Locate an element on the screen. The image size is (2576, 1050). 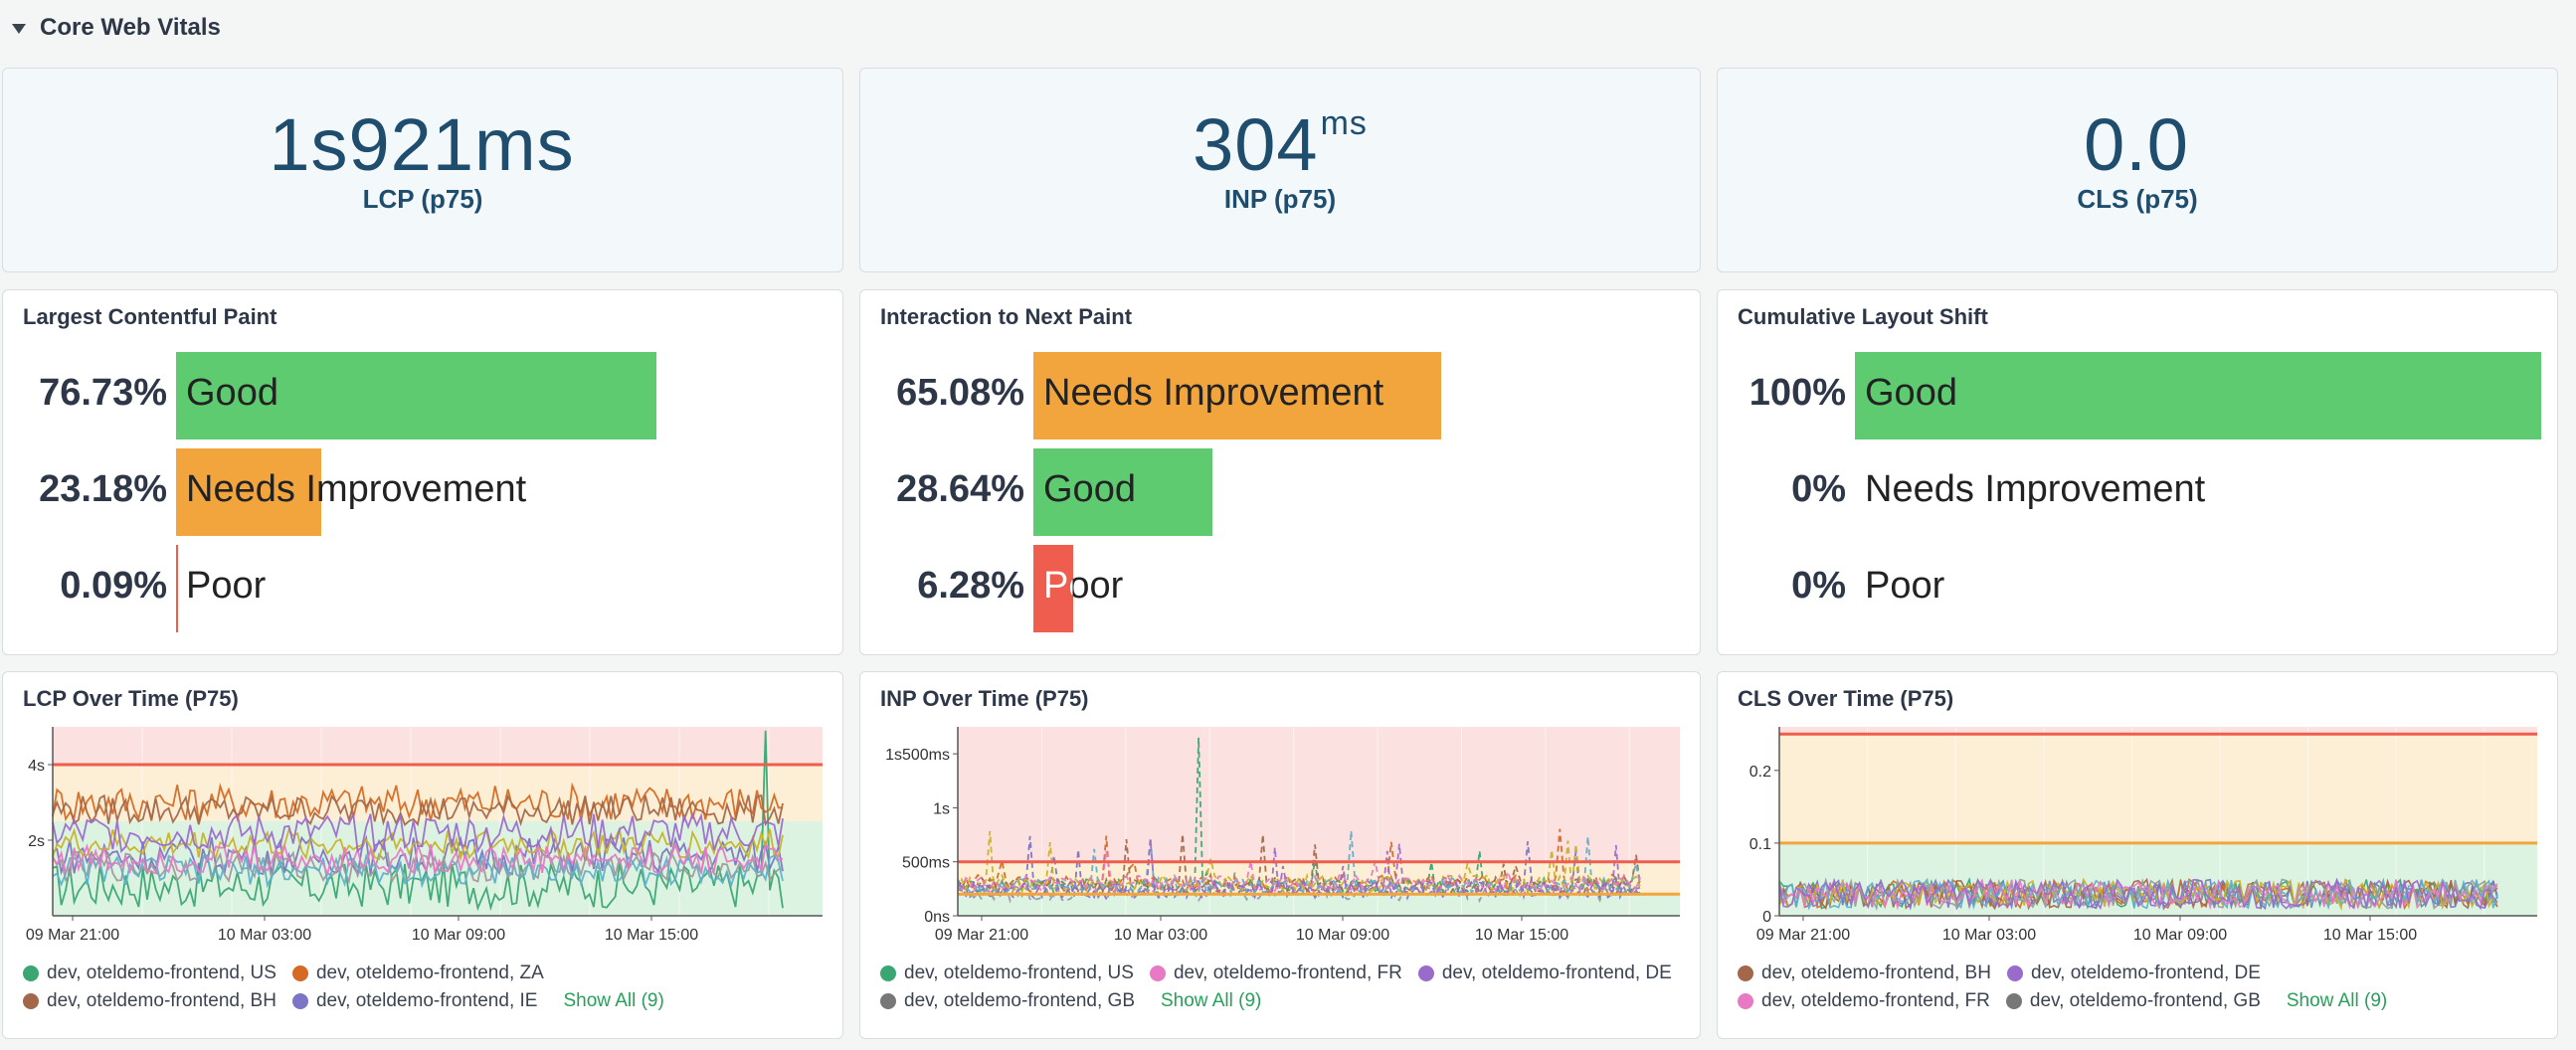
distribution-percent: 100% is located at coordinates (1797, 393).